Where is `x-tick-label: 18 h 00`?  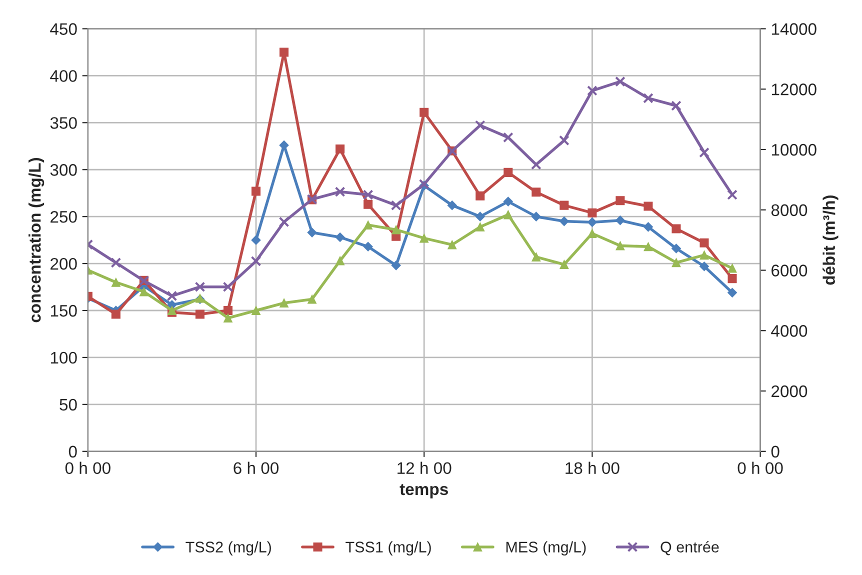 x-tick-label: 18 h 00 is located at coordinates (593, 468).